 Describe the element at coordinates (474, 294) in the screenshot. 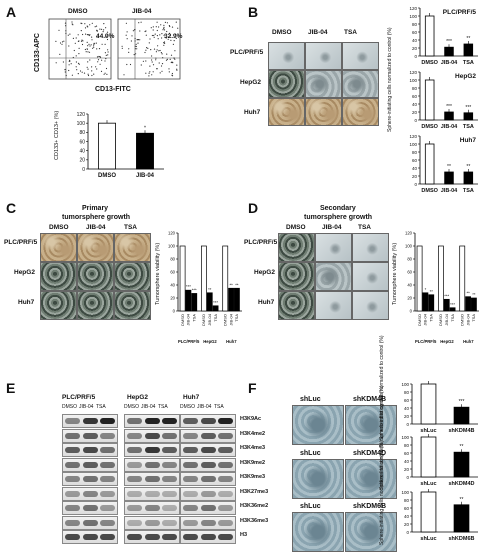

I see `significance-label: **` at that location.